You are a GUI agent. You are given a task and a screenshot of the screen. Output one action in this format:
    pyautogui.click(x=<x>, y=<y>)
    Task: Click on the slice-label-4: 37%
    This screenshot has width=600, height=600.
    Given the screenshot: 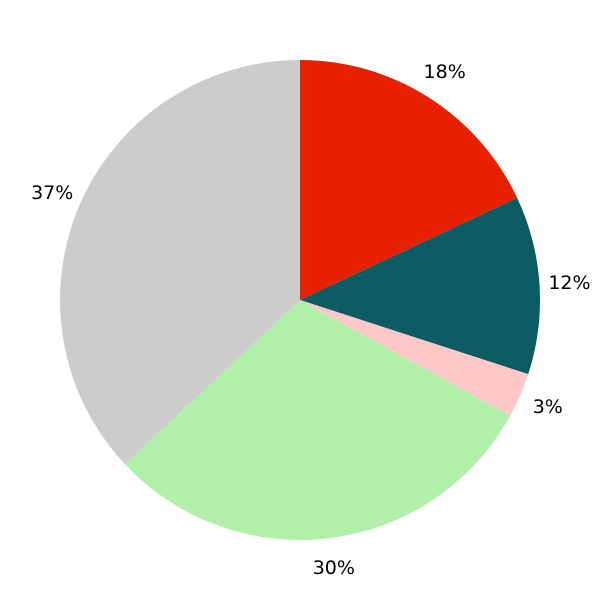 What is the action you would take?
    pyautogui.click(x=52, y=193)
    